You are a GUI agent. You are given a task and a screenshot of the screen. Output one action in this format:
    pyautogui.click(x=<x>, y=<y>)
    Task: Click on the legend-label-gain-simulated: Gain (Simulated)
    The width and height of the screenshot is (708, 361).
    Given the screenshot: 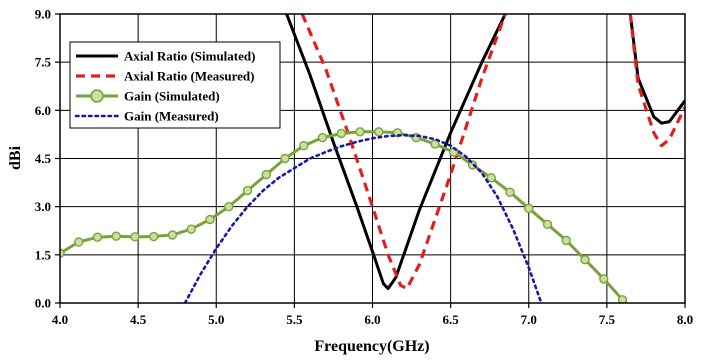 What is the action you would take?
    pyautogui.click(x=172, y=96)
    